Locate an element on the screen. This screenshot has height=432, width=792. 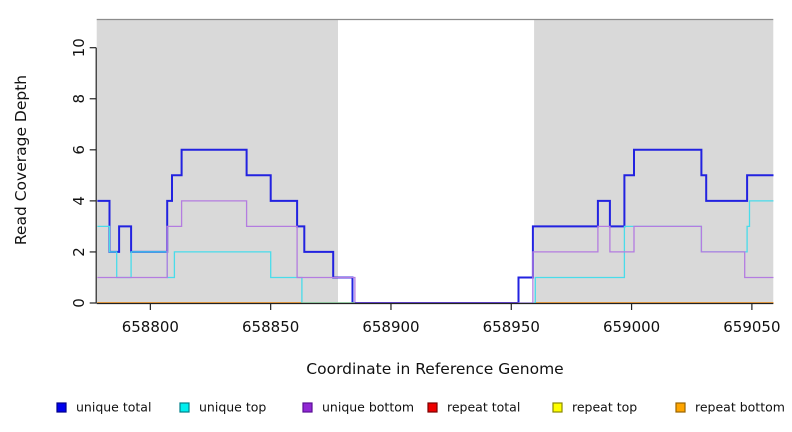
x-tick-label: 658900 is located at coordinates (390, 327).